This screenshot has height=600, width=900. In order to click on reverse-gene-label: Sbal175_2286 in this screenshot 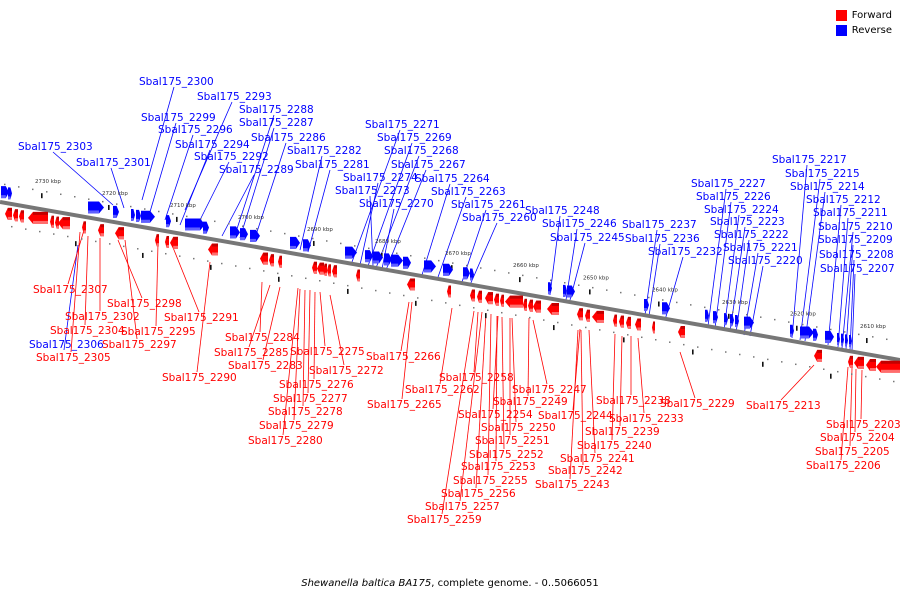, I will do `click(288, 138)`.